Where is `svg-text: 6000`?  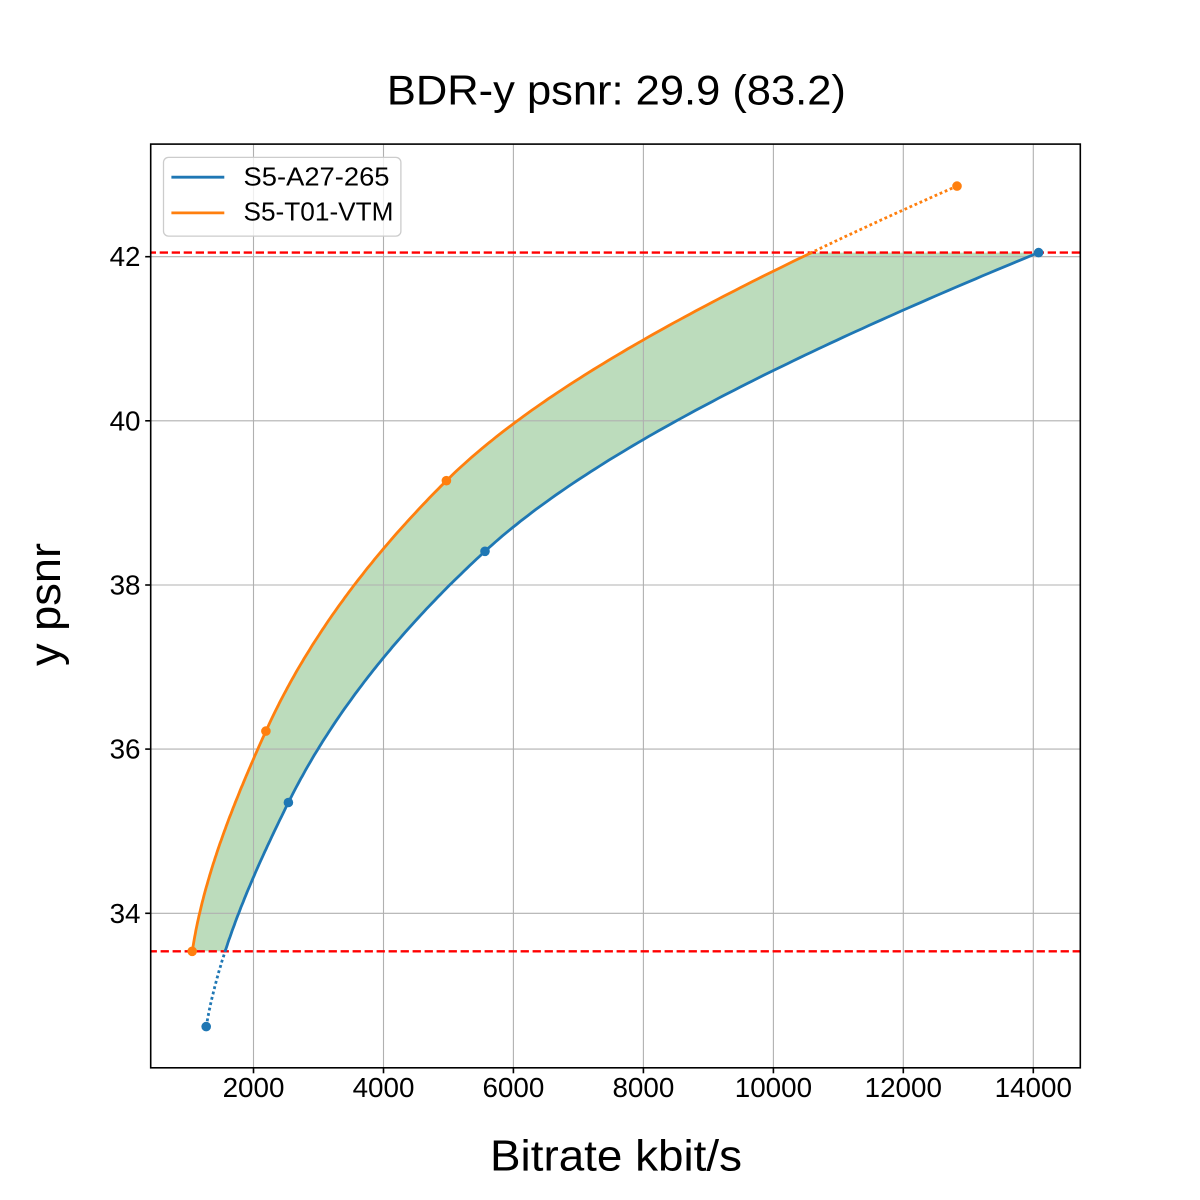
svg-text: 6000 is located at coordinates (513, 1087).